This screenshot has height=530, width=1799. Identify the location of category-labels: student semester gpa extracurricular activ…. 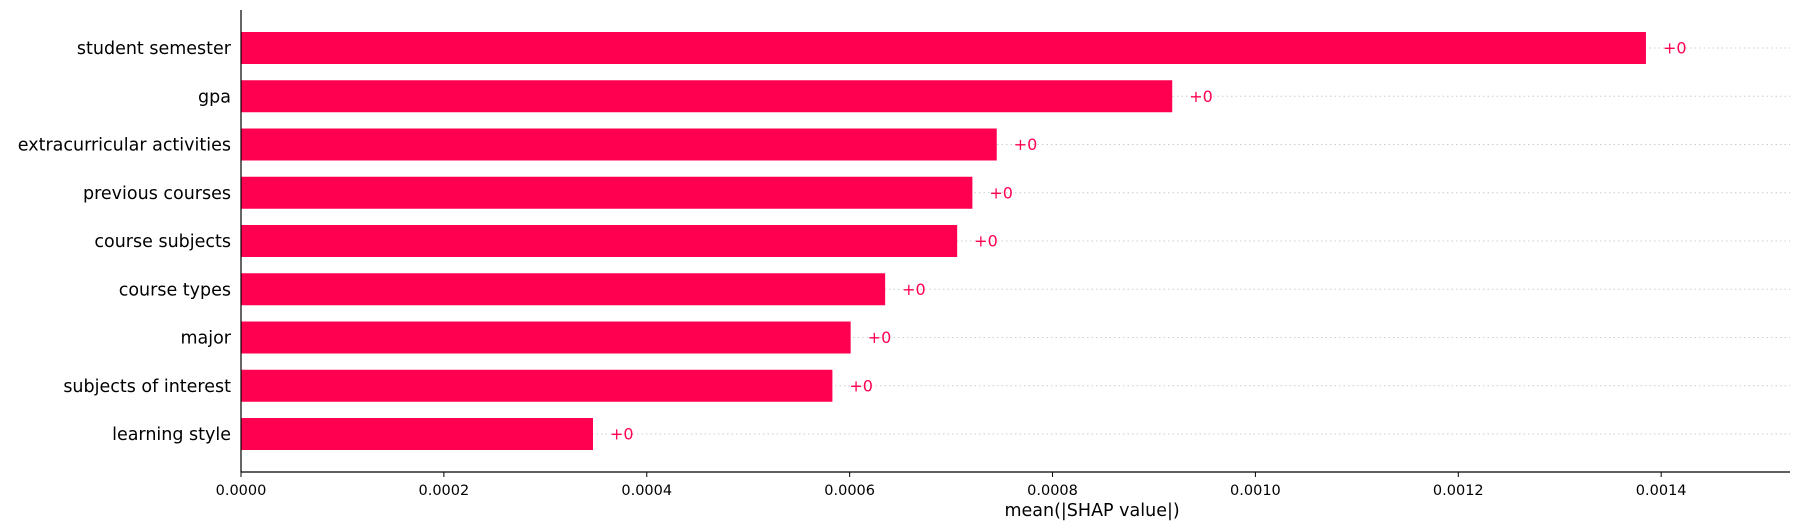
(125, 242).